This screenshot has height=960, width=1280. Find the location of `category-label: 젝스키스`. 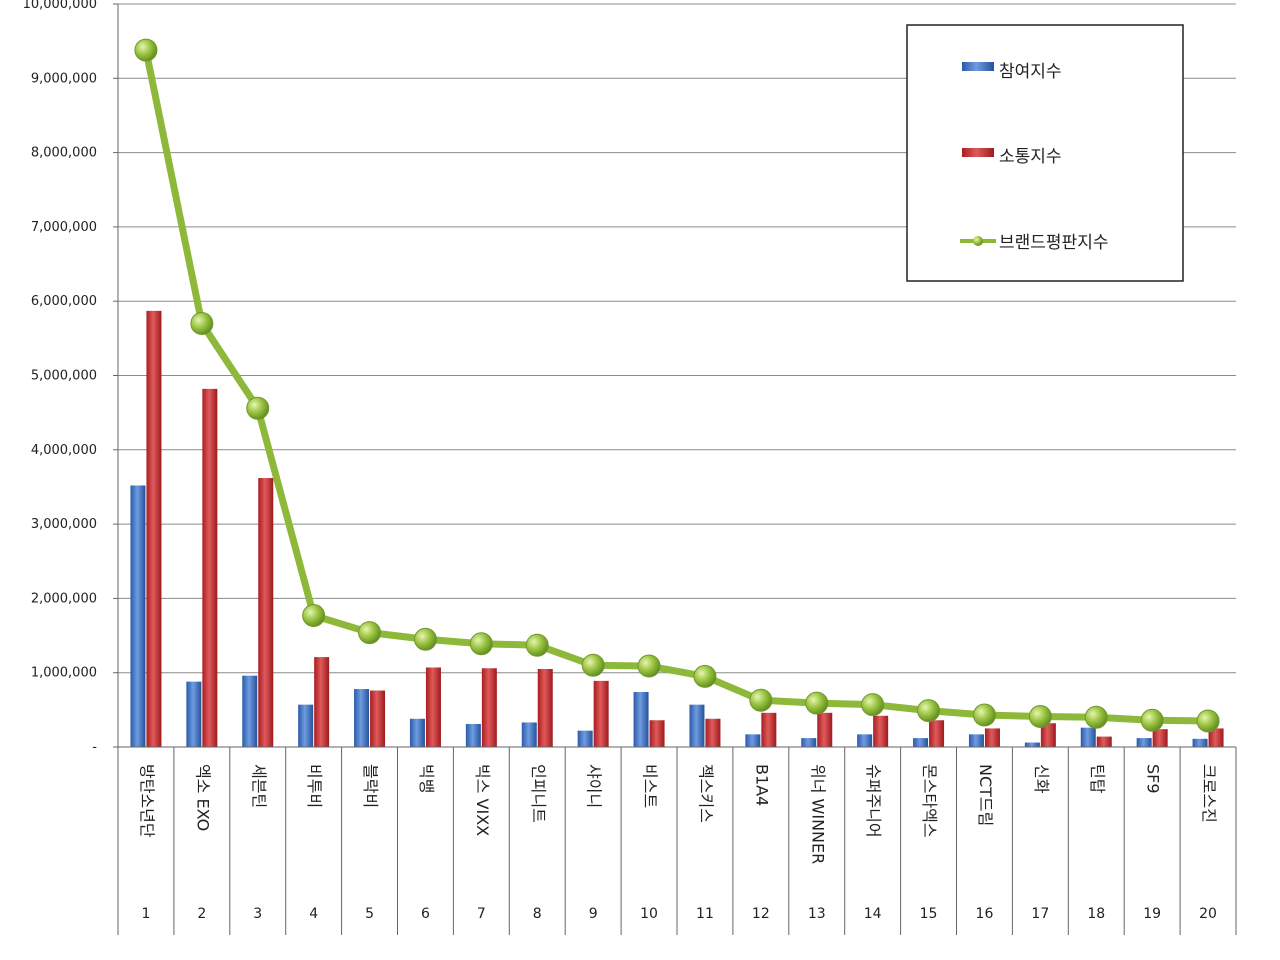

category-label: 젝스키스 is located at coordinates (705, 793).